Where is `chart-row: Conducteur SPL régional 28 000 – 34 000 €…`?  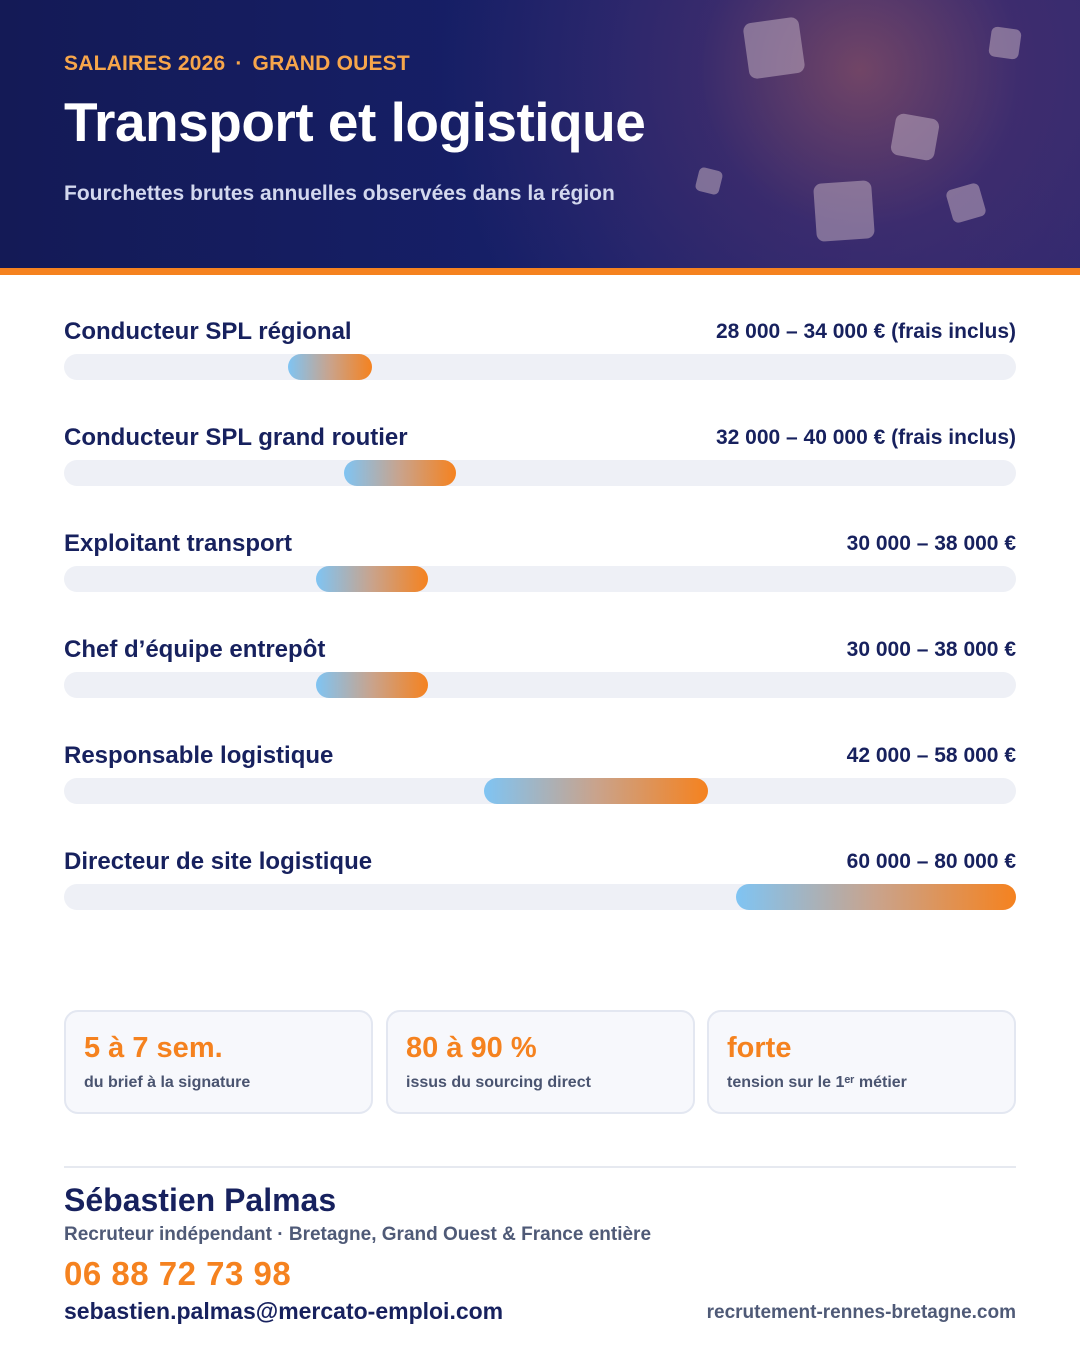
chart-row: Conducteur SPL régional 28 000 – 34 000 €… is located at coordinates (540, 371).